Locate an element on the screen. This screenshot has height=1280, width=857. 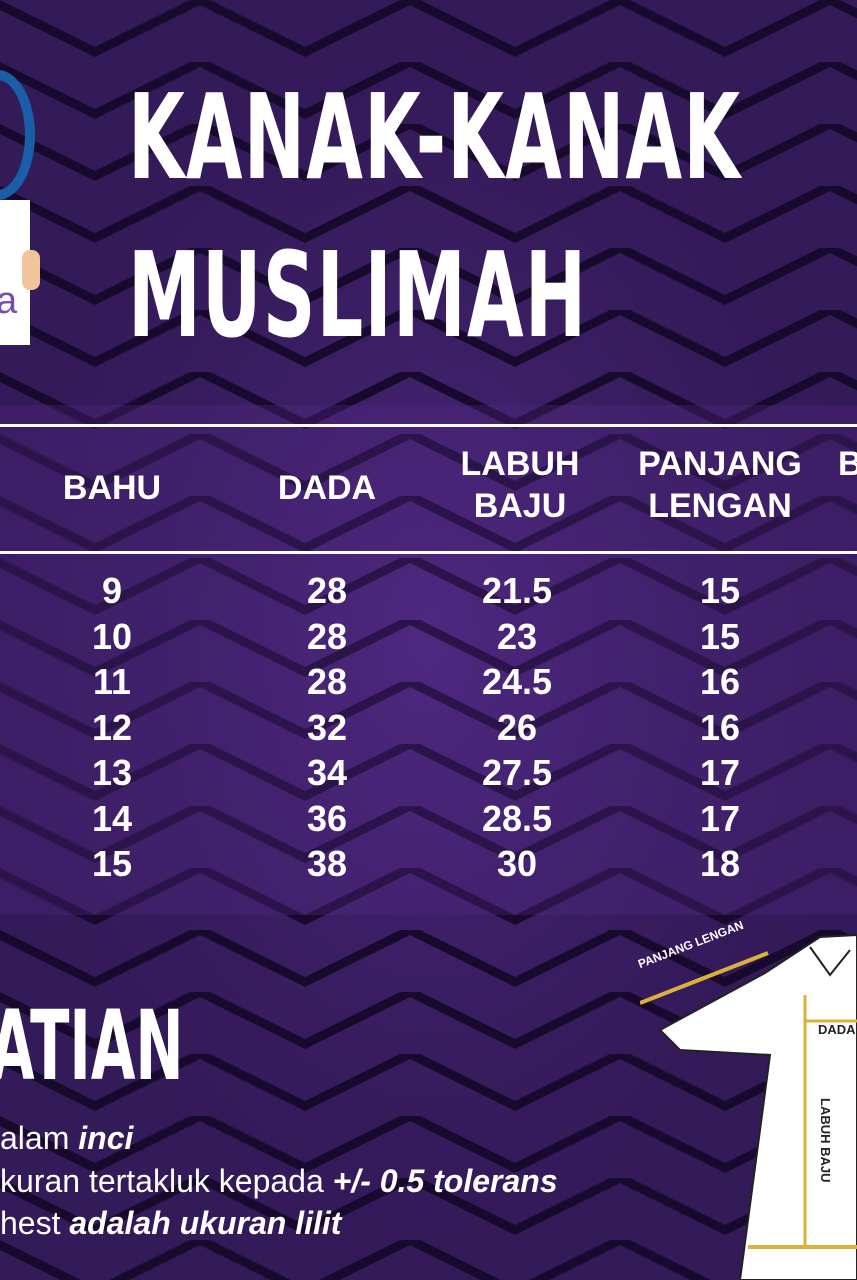
table-cell: 12 is located at coordinates (112, 727).